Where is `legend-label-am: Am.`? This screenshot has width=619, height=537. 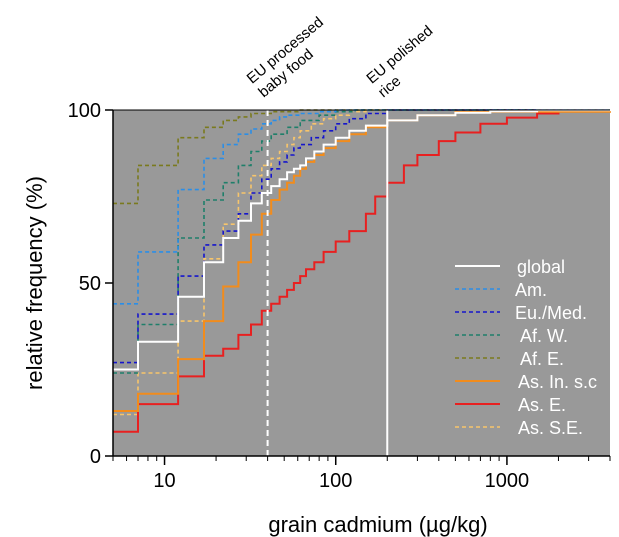
legend-label-am: Am. is located at coordinates (531, 290).